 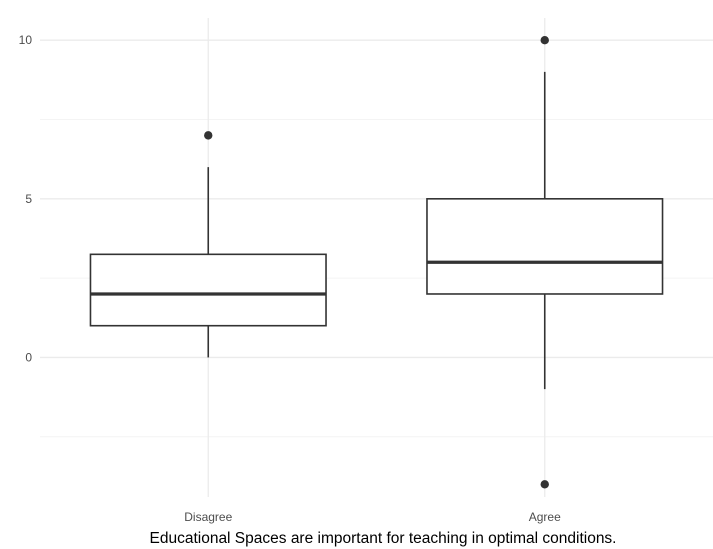 What do you see at coordinates (208, 517) in the screenshot?
I see `x-tick-label: Disagree` at bounding box center [208, 517].